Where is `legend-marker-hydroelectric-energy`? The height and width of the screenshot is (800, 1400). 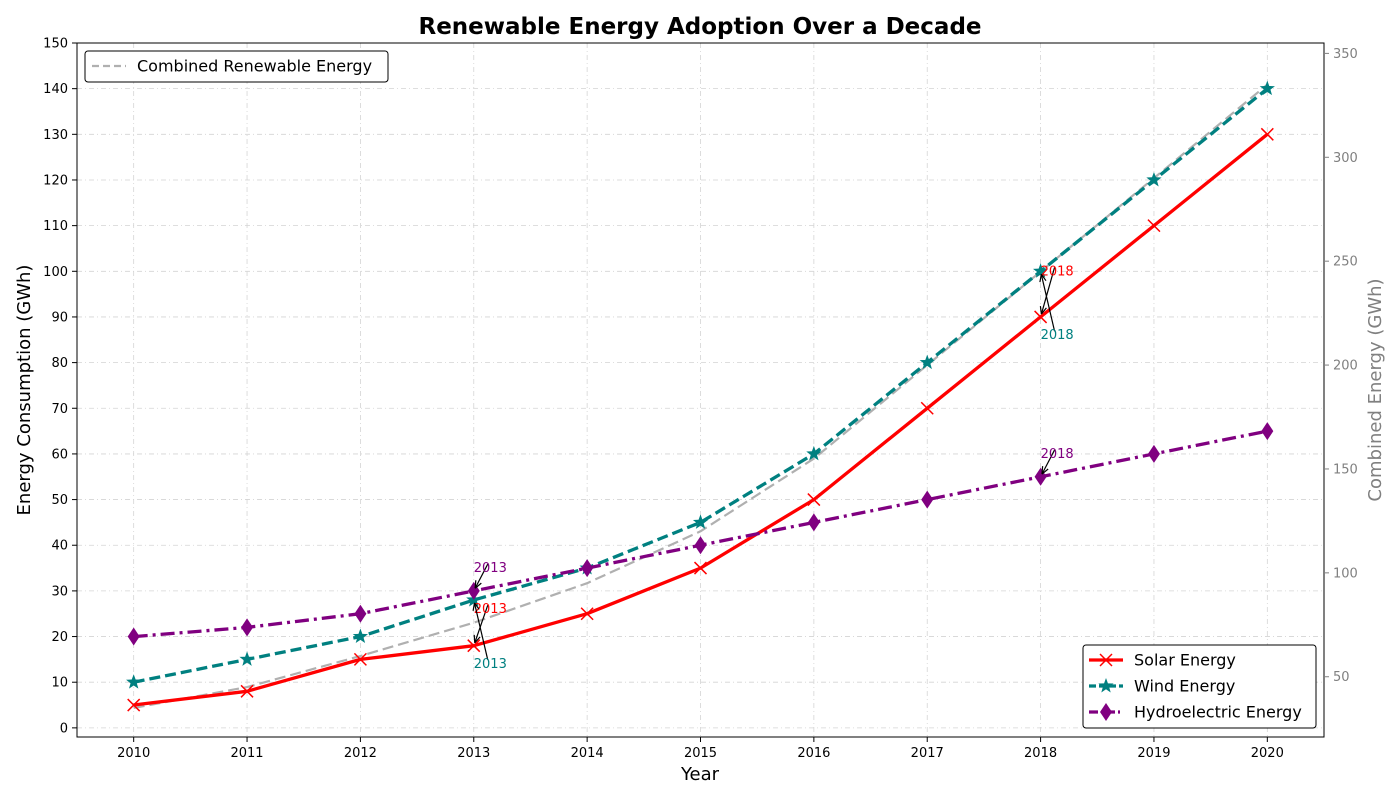
legend-marker-hydroelectric-energy is located at coordinates (1106, 712).